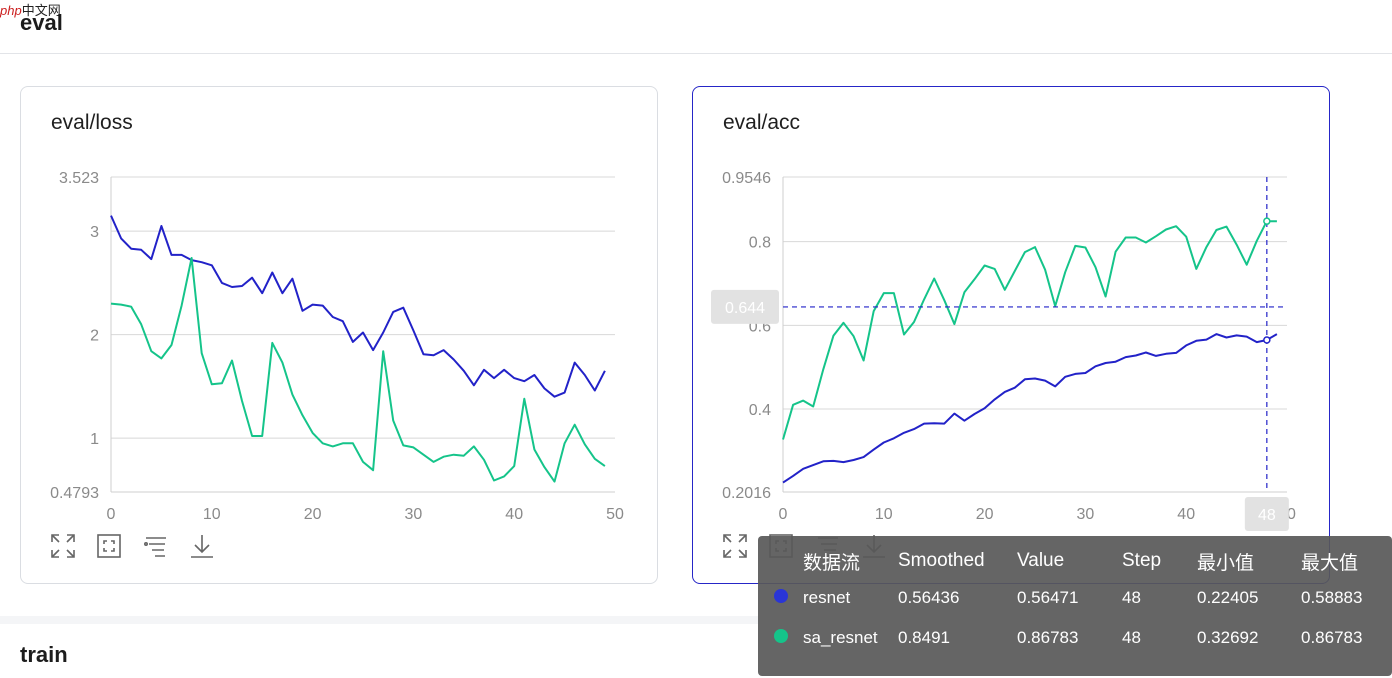  Describe the element at coordinates (94, 439) in the screenshot. I see `y-tick-label: 1` at that location.